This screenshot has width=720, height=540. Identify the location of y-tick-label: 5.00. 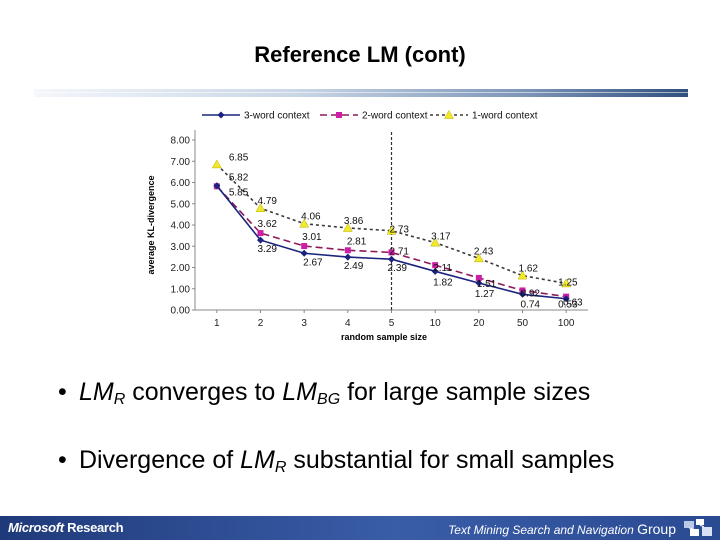
(181, 204).